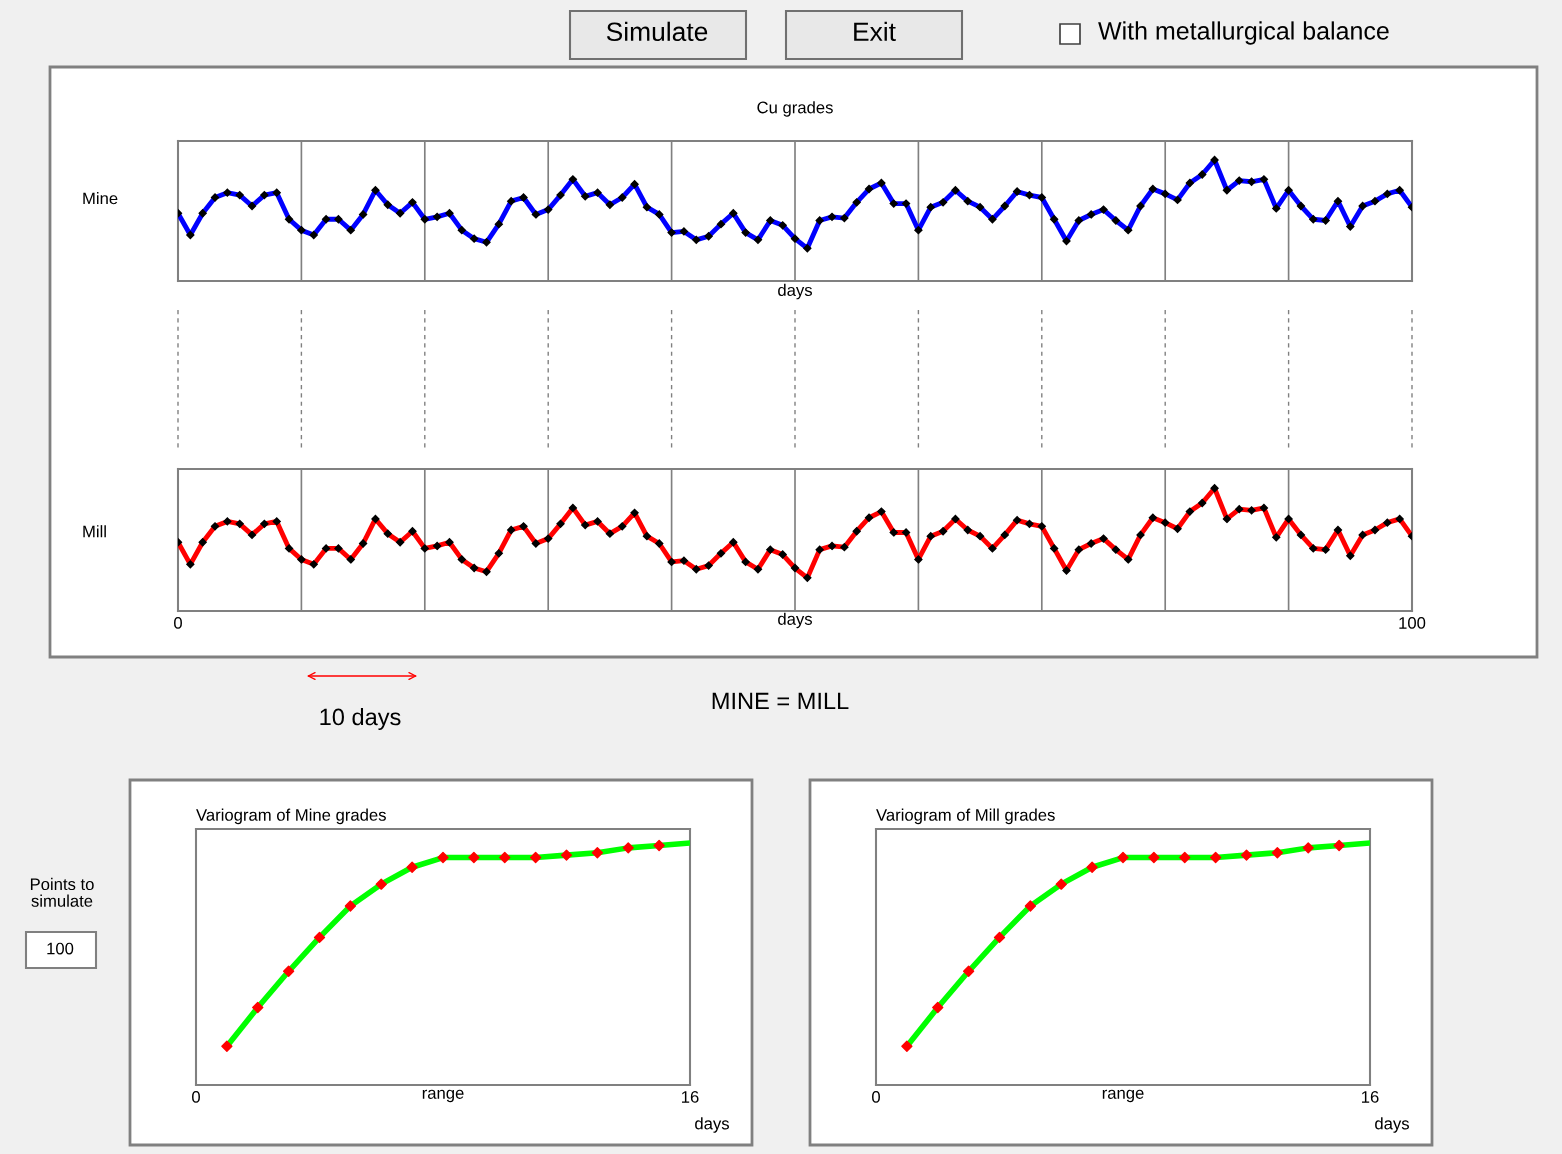 The width and height of the screenshot is (1562, 1154). I want to click on text: MINE = MILL, so click(780, 701).